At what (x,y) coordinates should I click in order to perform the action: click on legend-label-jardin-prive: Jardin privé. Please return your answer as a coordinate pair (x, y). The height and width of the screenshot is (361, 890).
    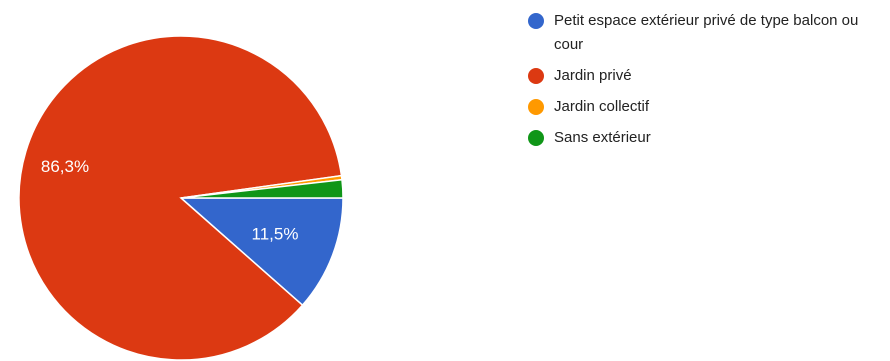
    Looking at the image, I should click on (593, 75).